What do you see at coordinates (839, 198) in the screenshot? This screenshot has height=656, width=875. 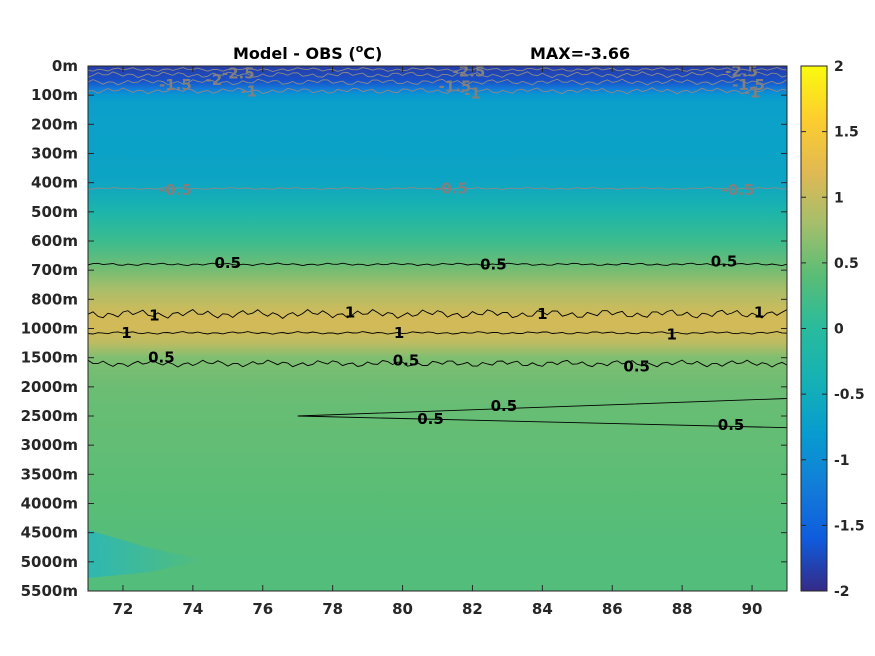 I see `colorbar-tick-label: 1` at bounding box center [839, 198].